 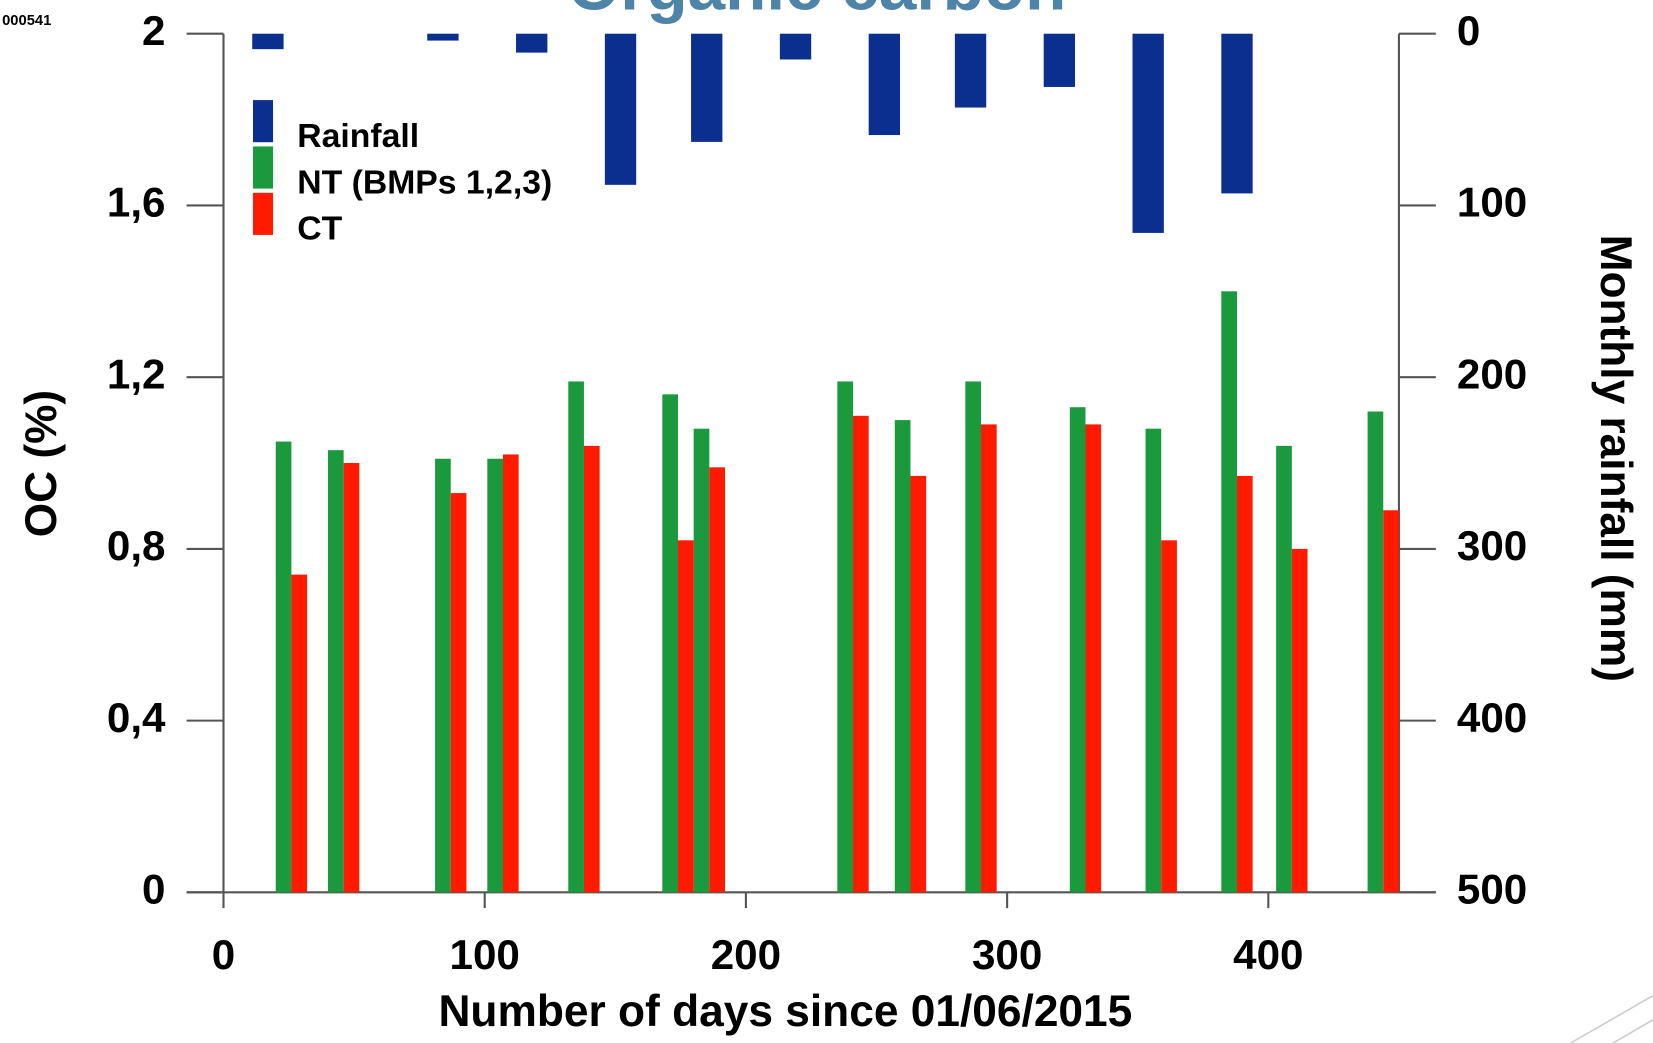 I want to click on y-tick-label: 0,4, so click(x=136, y=717).